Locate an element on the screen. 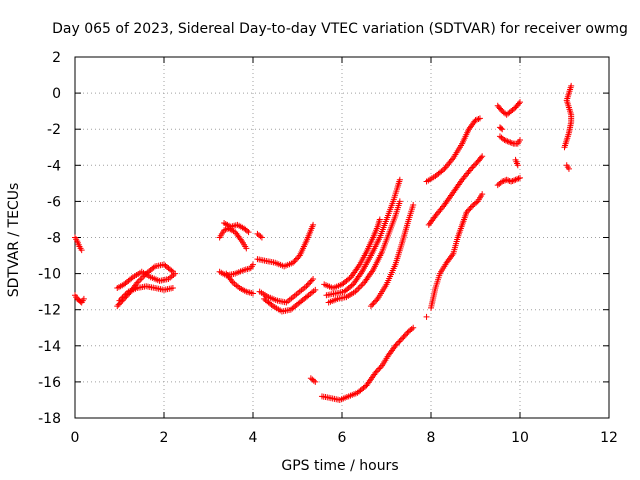 The height and width of the screenshot is (480, 640). y-tick-label: 2 is located at coordinates (56, 58).